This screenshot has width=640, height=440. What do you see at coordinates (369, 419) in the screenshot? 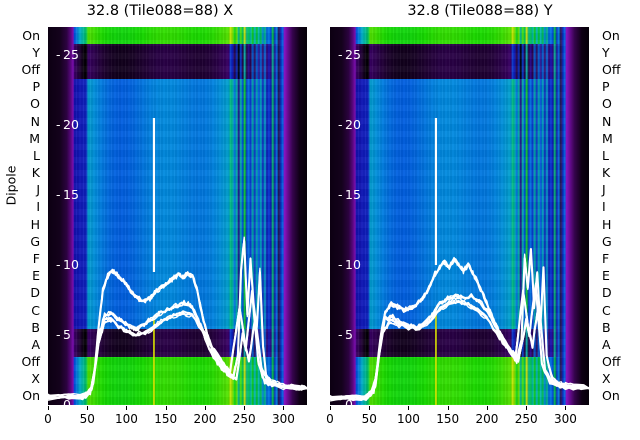
I see `x-tick-50: 50` at bounding box center [369, 419].